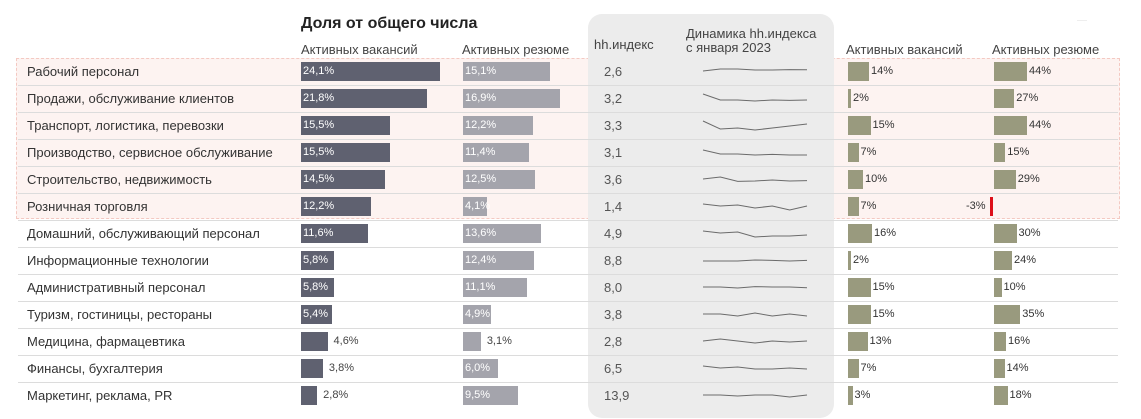 This screenshot has height=419, width=1141. Describe the element at coordinates (1017, 368) in the screenshot. I see `resume-growth-label: 14%` at that location.